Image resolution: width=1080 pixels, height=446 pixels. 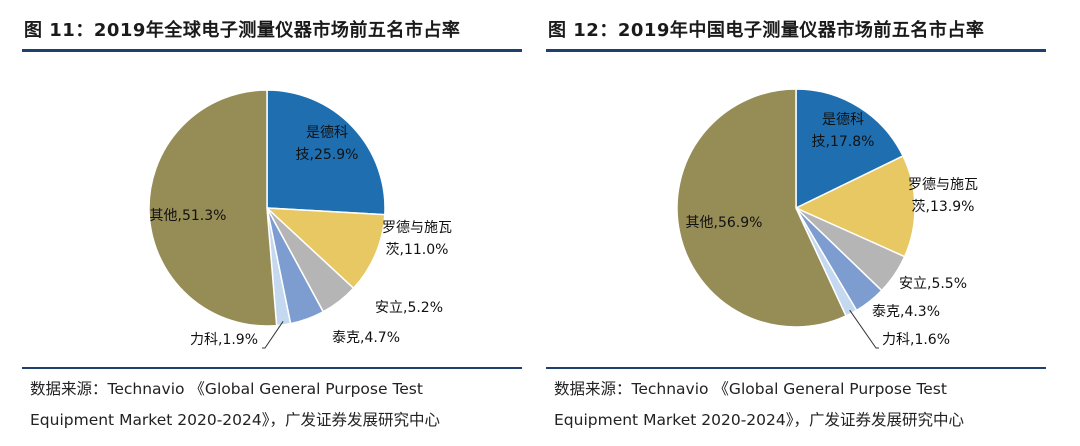 I want to click on slice-label-line: 安立,5.2%, so click(x=409, y=308).